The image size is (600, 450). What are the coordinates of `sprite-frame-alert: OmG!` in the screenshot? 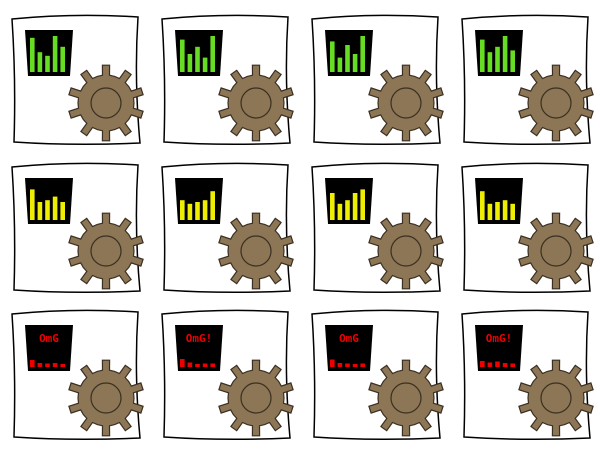 It's located at (227, 375).